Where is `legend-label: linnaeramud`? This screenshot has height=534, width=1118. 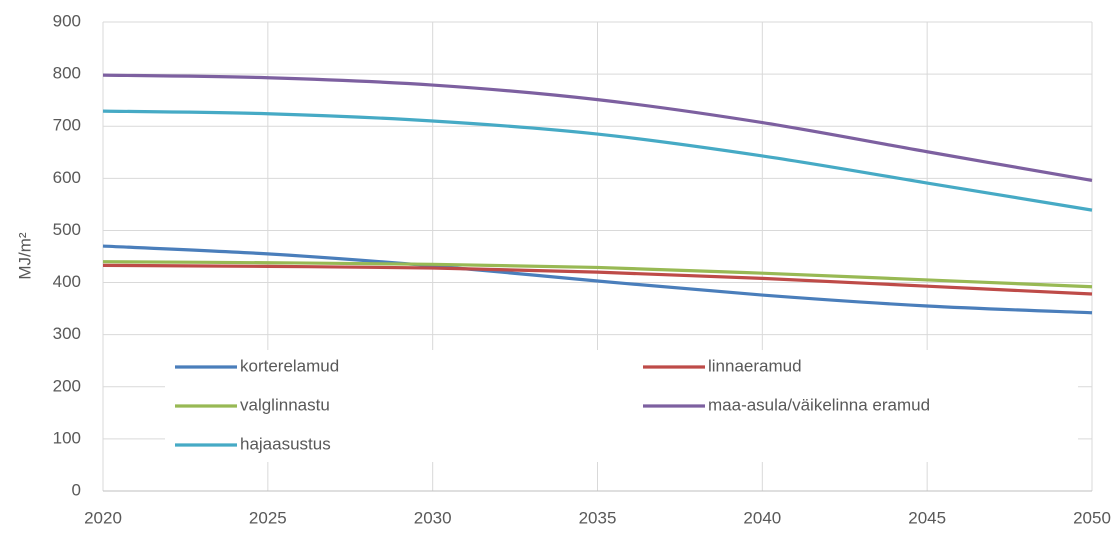 legend-label: linnaeramud is located at coordinates (755, 365).